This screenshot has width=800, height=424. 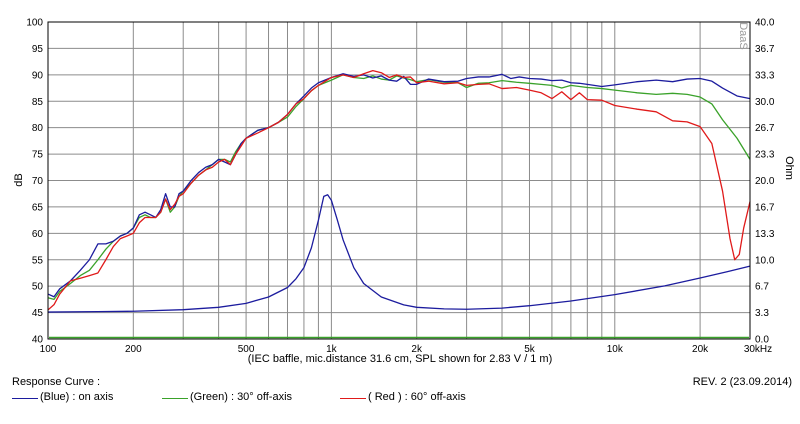 What do you see at coordinates (765, 102) in the screenshot?
I see `y-right-tick-label: 30.0` at bounding box center [765, 102].